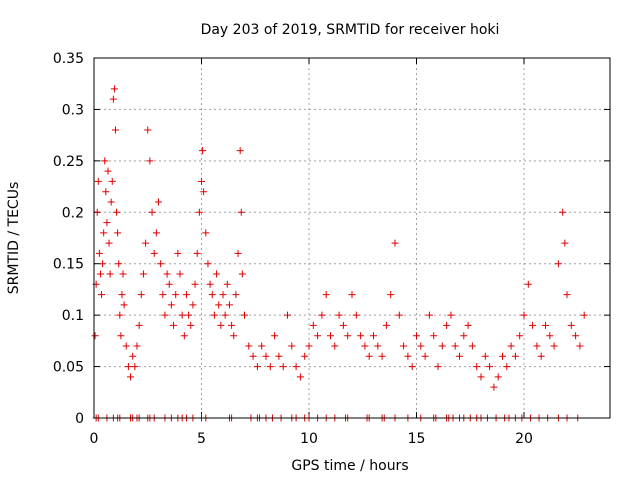 The height and width of the screenshot is (480, 640). I want to click on y-tick-label: 0.15, so click(68, 265).